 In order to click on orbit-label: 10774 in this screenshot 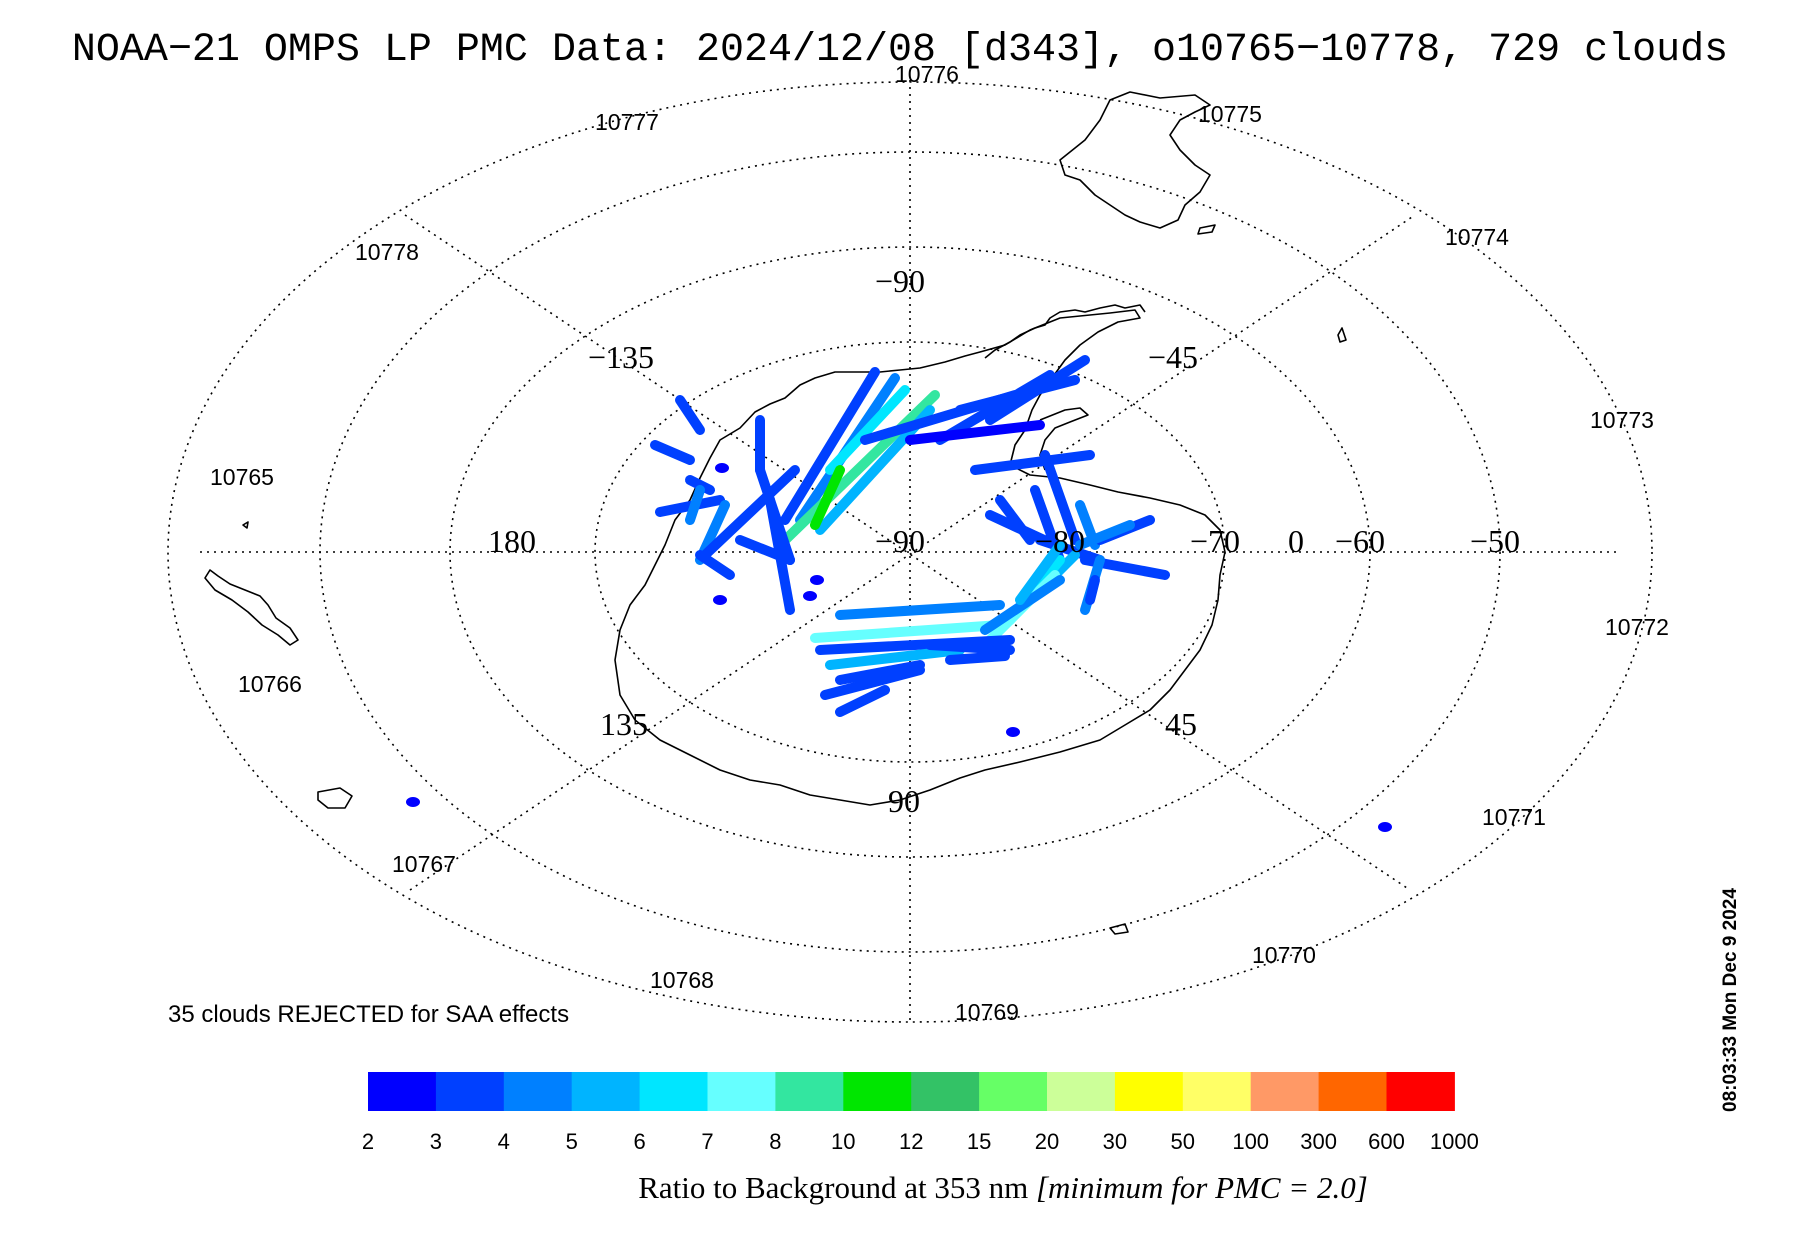, I will do `click(1477, 237)`.